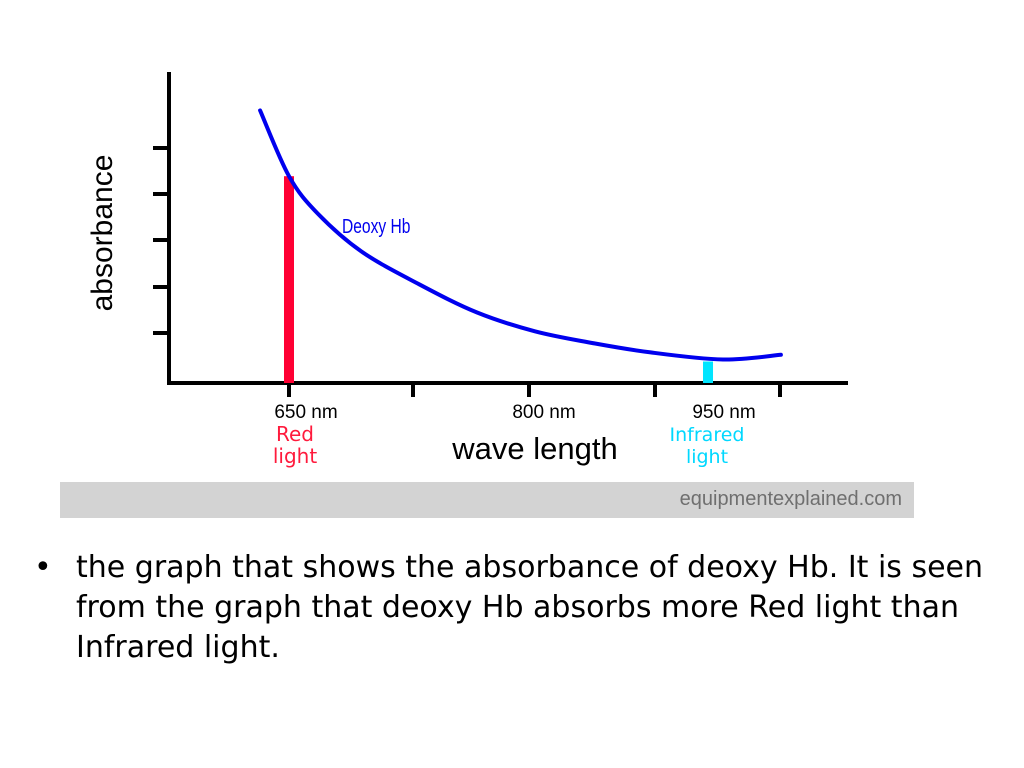 This screenshot has height=768, width=1024. Describe the element at coordinates (289, 279) in the screenshot. I see `red-light-marker` at that location.